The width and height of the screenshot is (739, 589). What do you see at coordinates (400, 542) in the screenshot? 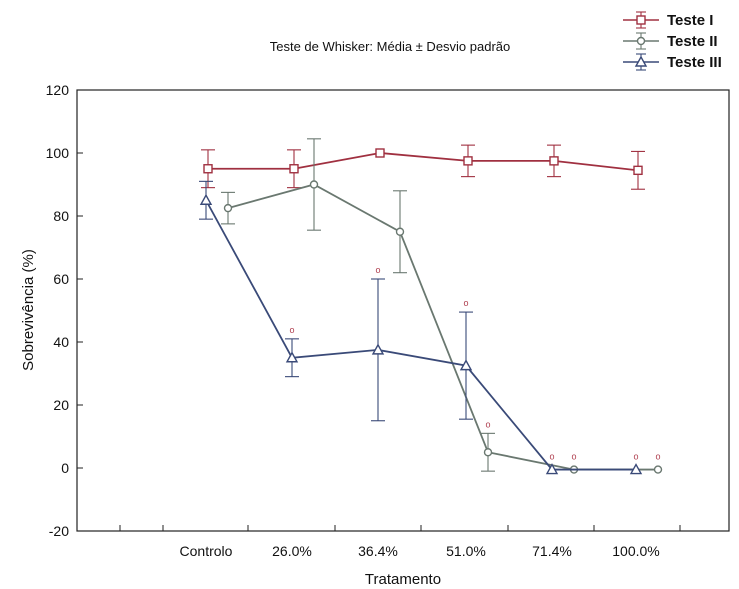
I see `x-axis: Controlo 26.0% 36.4% 51.0% 71.4% 100.0%` at bounding box center [400, 542].